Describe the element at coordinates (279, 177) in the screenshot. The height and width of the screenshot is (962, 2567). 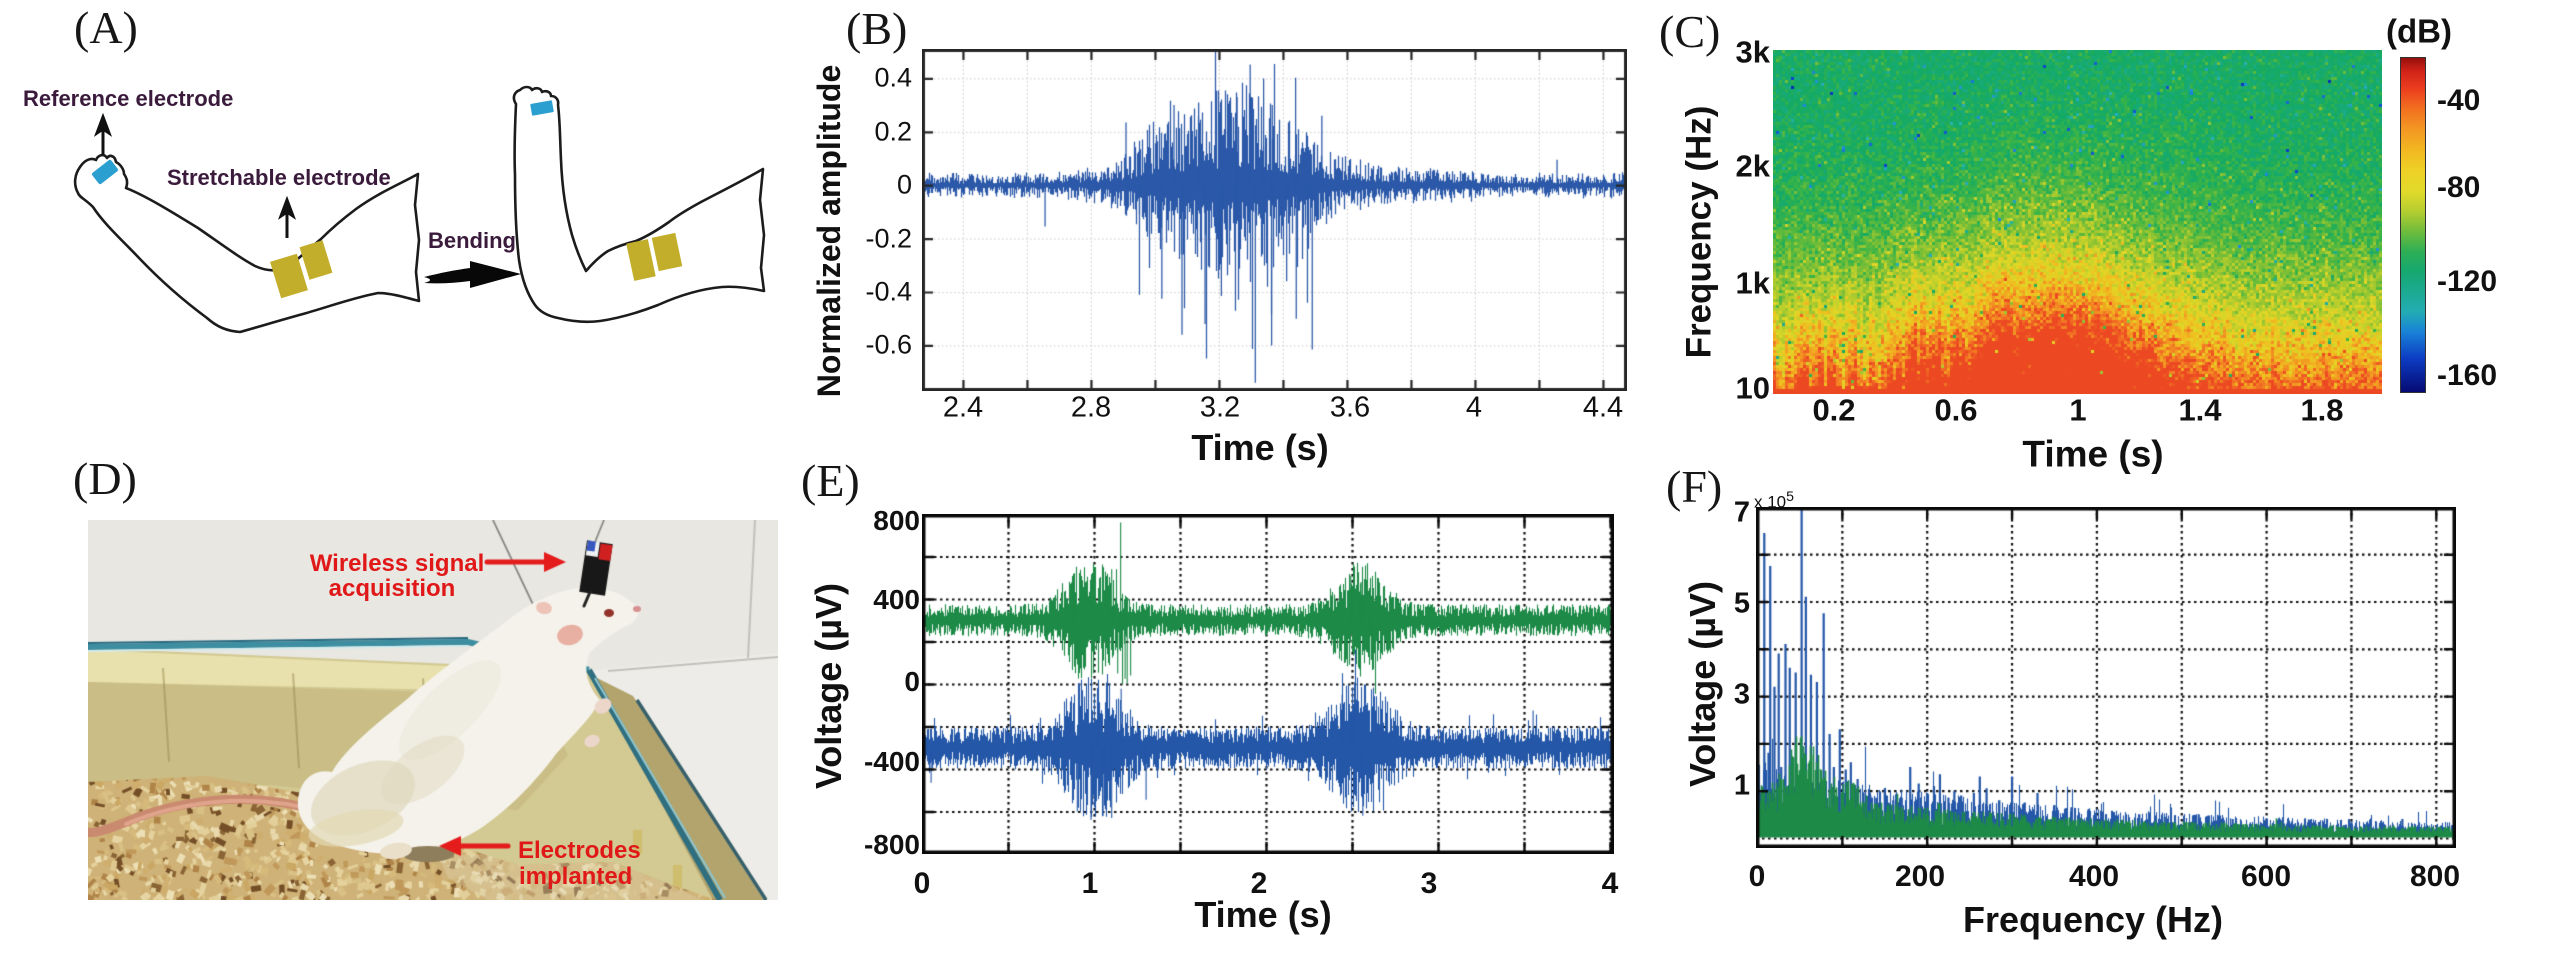
I see `svg-text: Stretchable electrode` at that location.